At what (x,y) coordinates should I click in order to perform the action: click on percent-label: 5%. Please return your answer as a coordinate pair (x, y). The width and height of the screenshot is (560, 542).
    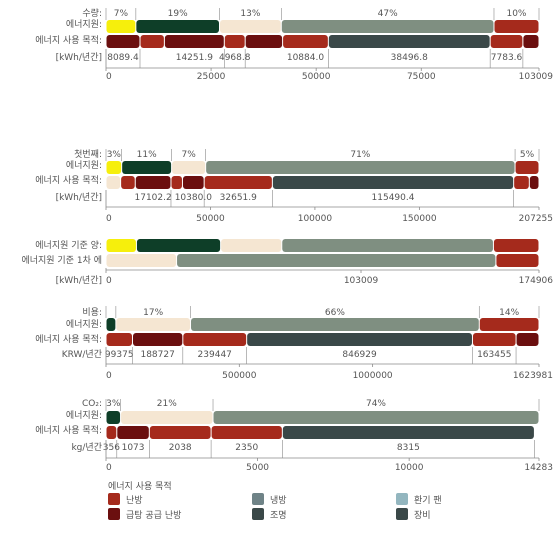
    Looking at the image, I should click on (527, 155).